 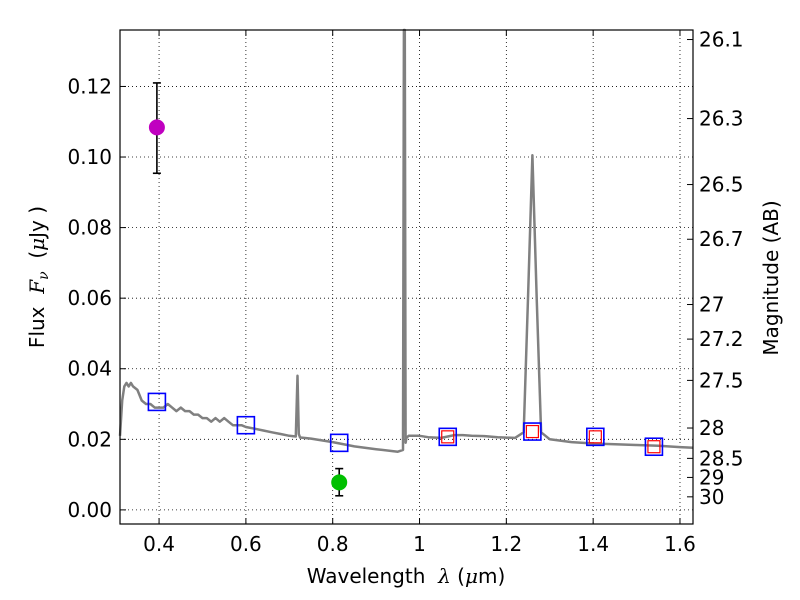 I want to click on y-tick-label: 0.00, so click(x=89, y=510).